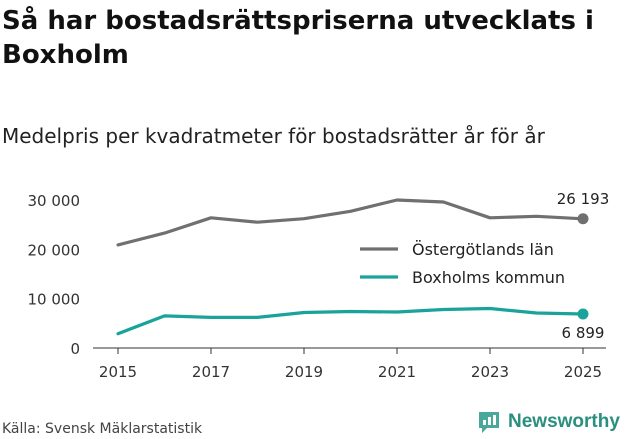 Image resolution: width=631 pixels, height=439 pixels. Describe the element at coordinates (54, 300) in the screenshot. I see `y-tick-label: 10 000` at that location.